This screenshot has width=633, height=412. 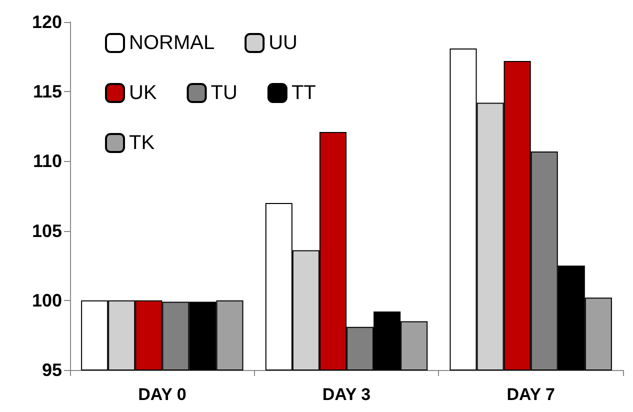 What do you see at coordinates (47, 22) in the screenshot?
I see `y-tick-label: 120` at bounding box center [47, 22].